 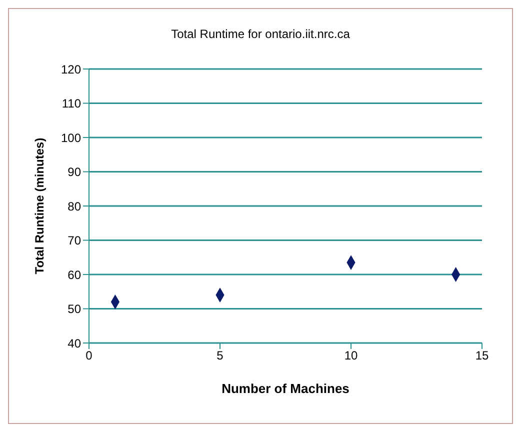 What do you see at coordinates (39, 206) in the screenshot?
I see `y-axis-title: Total Runtime (minutes)` at bounding box center [39, 206].